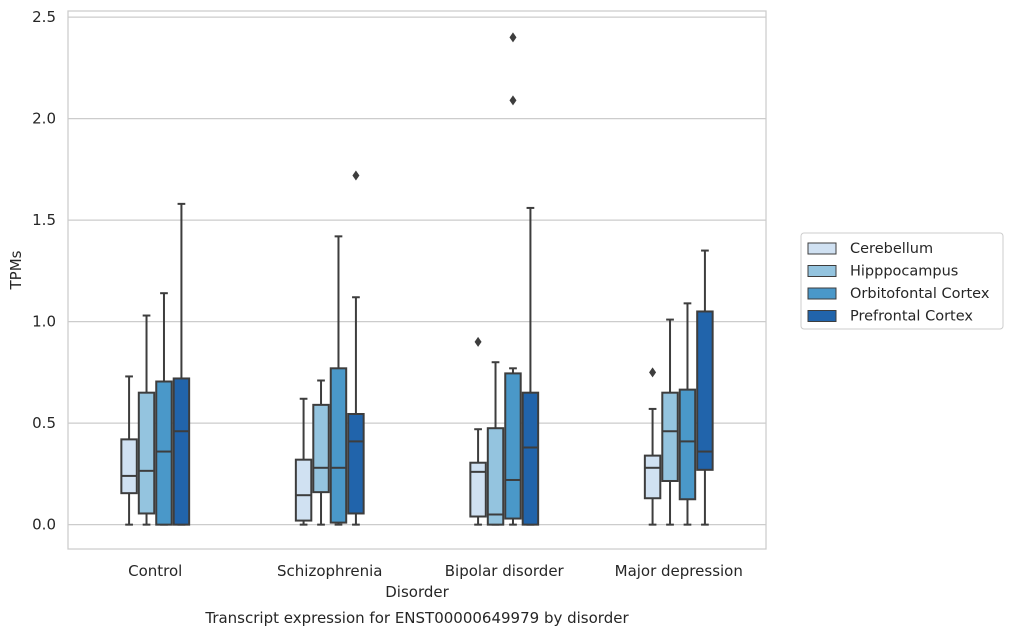 The width and height of the screenshot is (1014, 636). What do you see at coordinates (679, 571) in the screenshot?
I see `x-tick-label: Major depression` at bounding box center [679, 571].